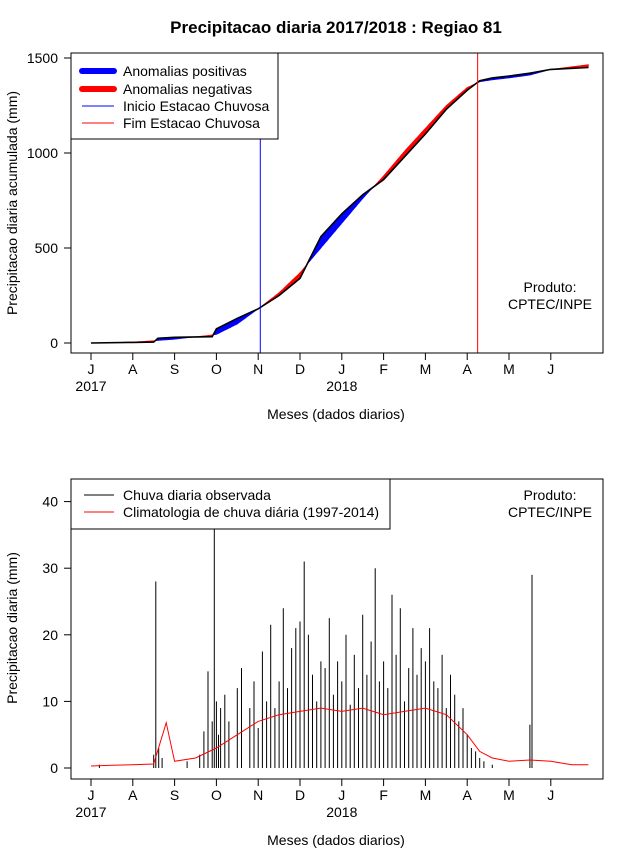  What do you see at coordinates (339, 737) in the screenshot?
I see `climatology-line` at bounding box center [339, 737].